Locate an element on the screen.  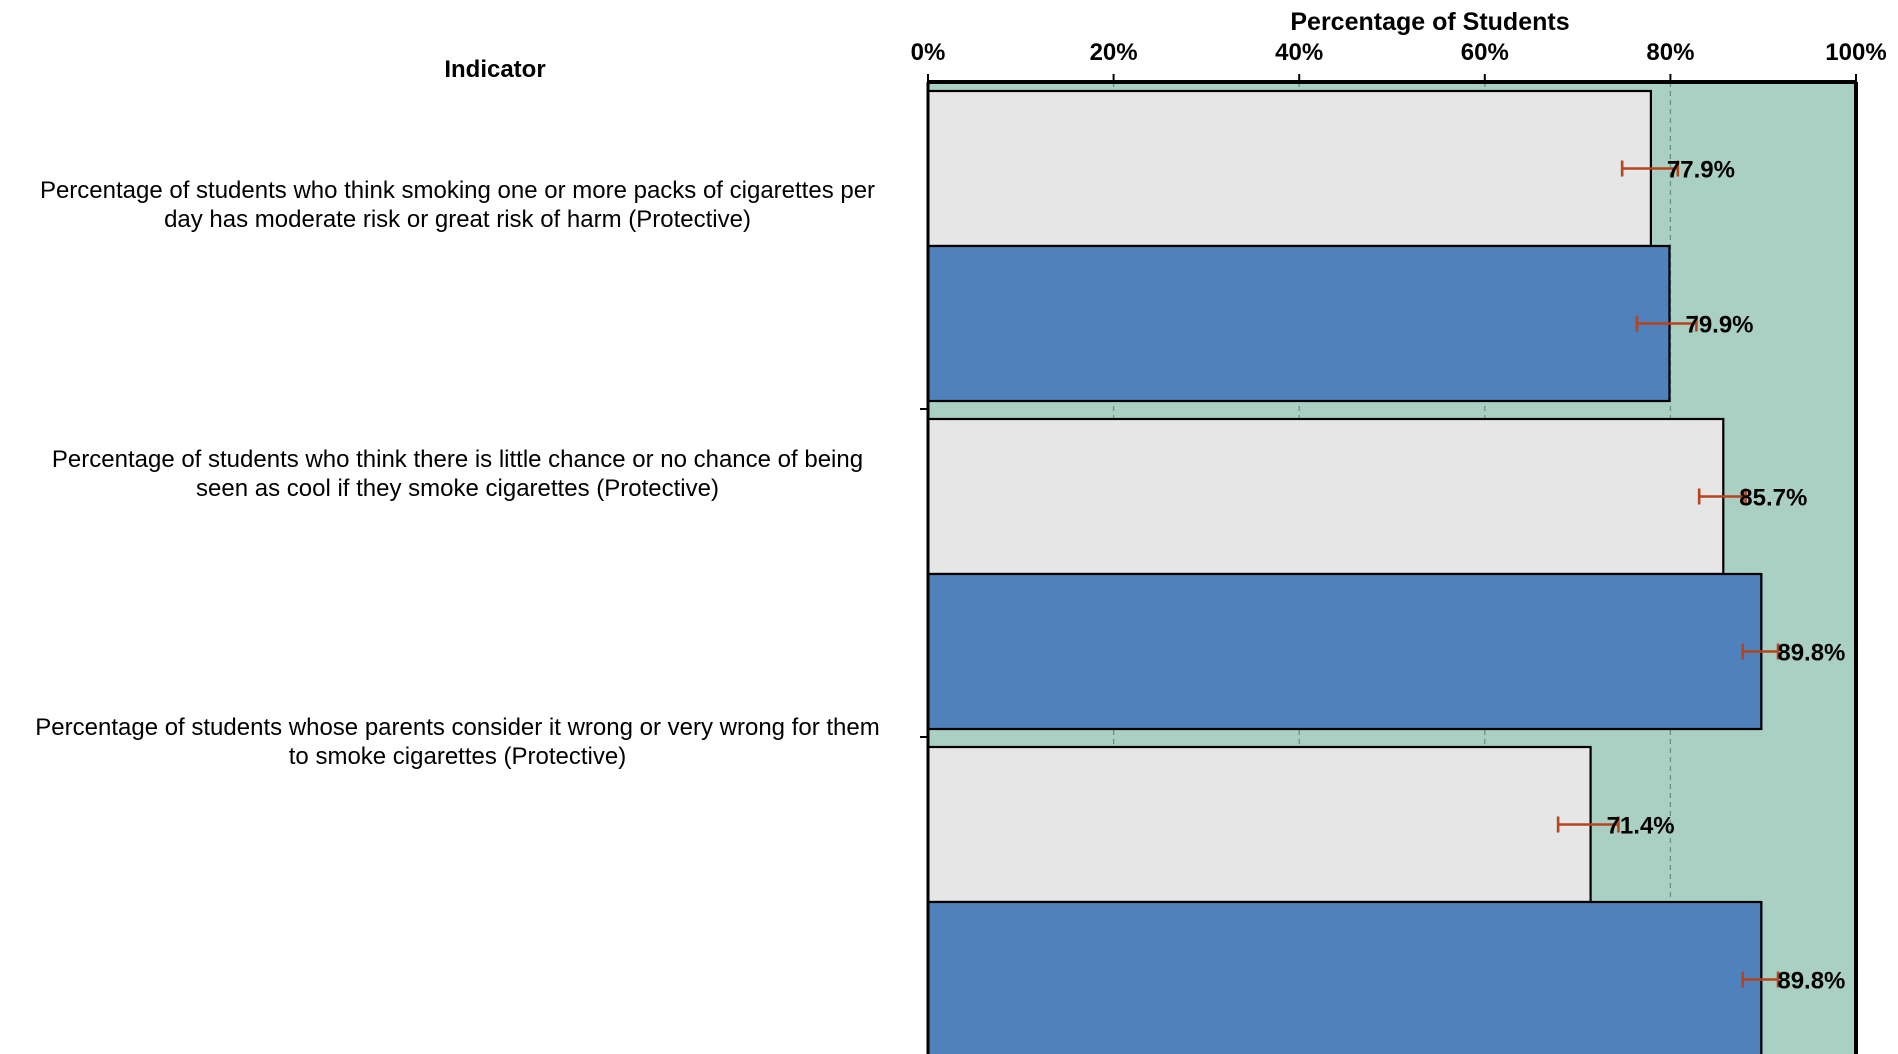
bar-s2-c2 is located at coordinates (1344, 651).